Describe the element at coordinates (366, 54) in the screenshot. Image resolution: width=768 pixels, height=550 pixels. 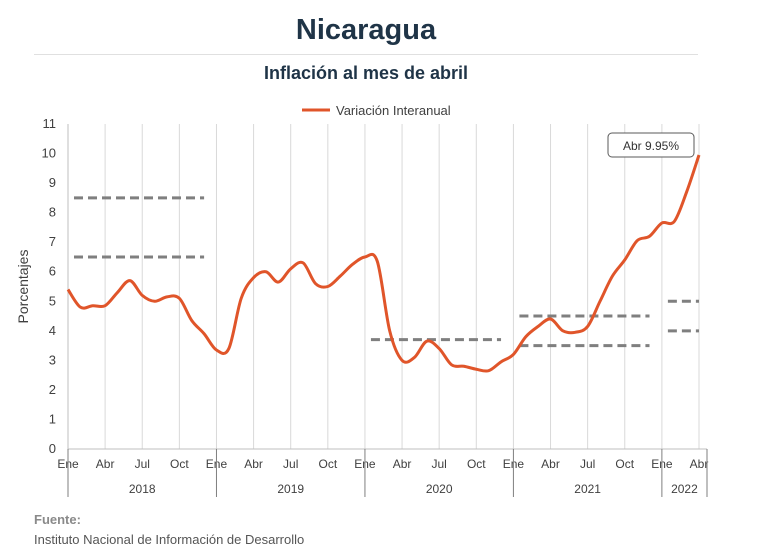
I see `title-divider` at that location.